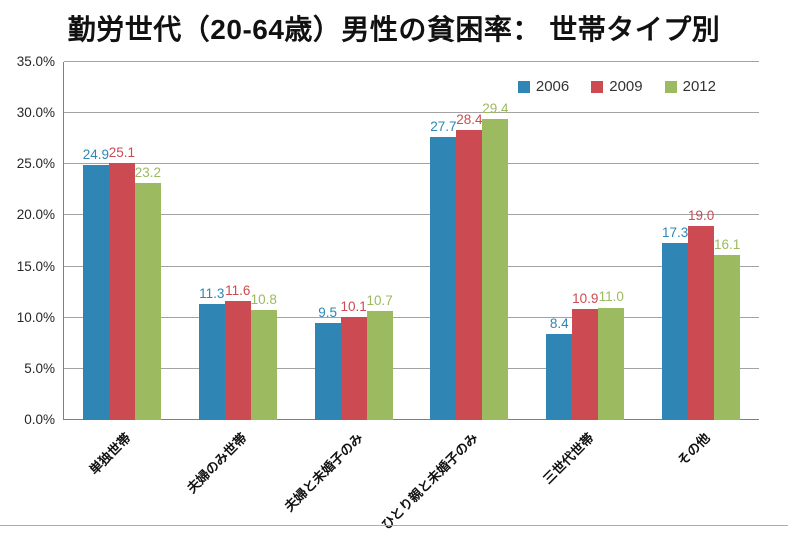  What do you see at coordinates (701, 215) in the screenshot?
I see `value-label: 19.0` at bounding box center [701, 215].